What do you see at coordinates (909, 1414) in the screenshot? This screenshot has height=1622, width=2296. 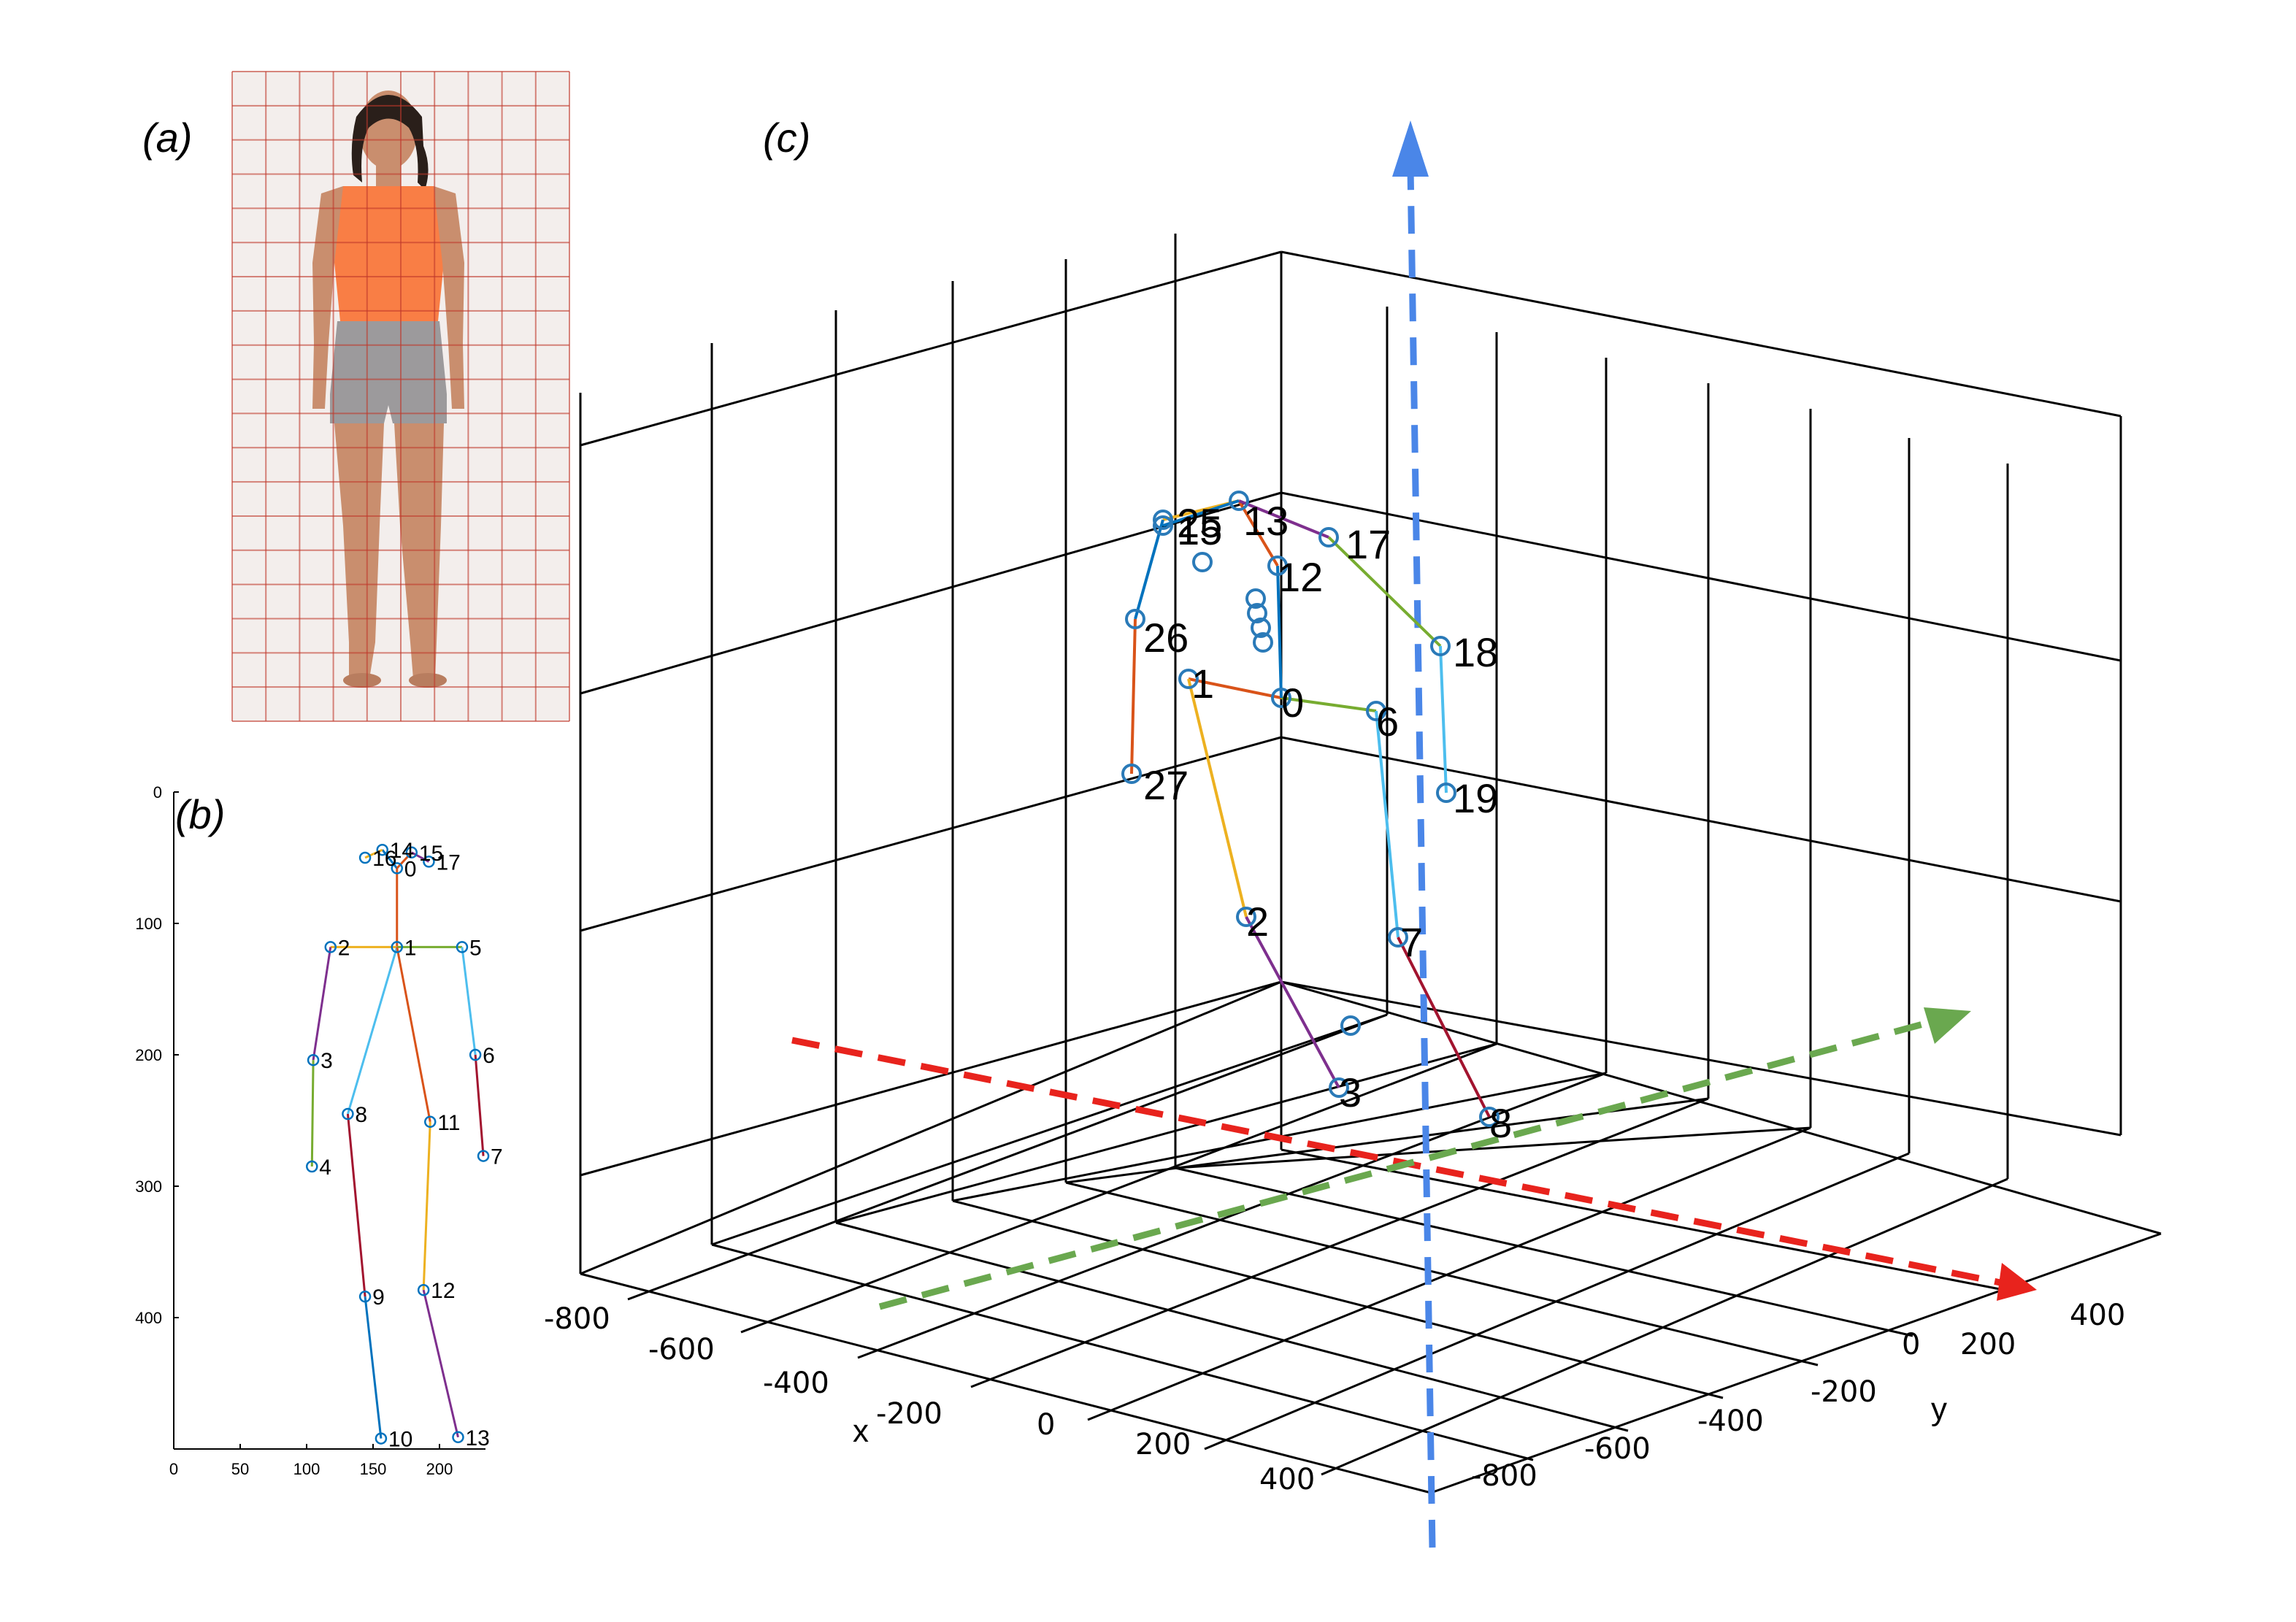 I see `panel-c-x-tick-label: -200` at bounding box center [909, 1414].